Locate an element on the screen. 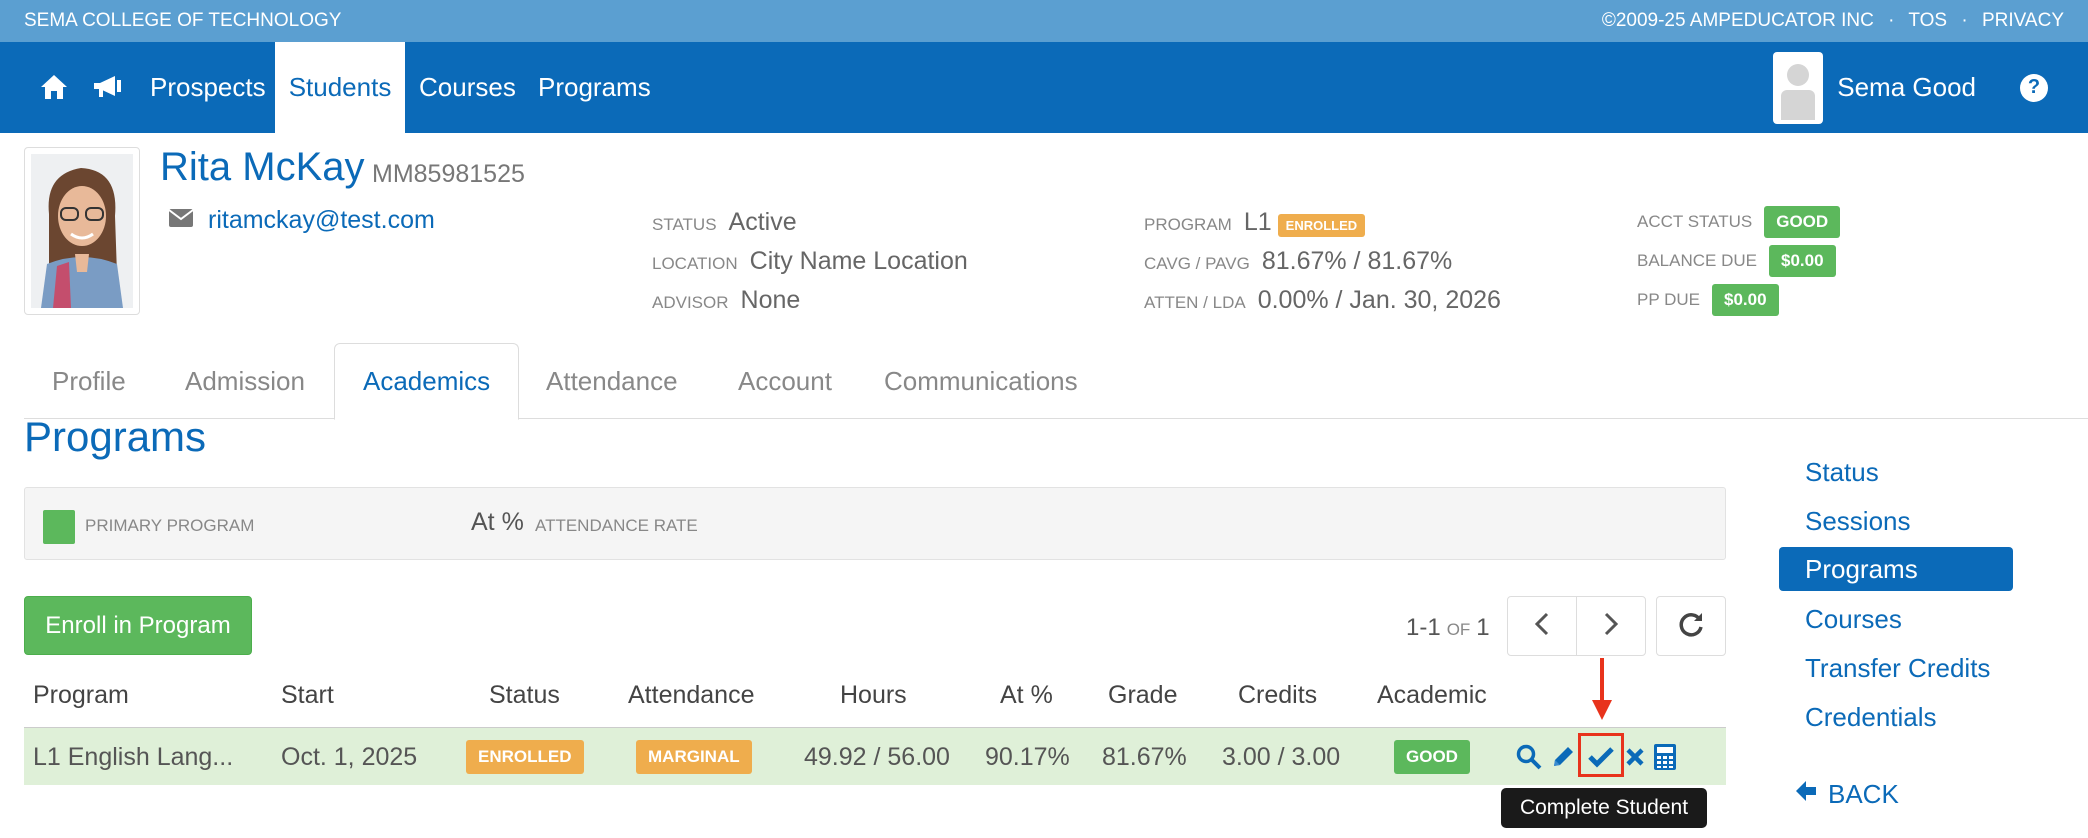  pp-field: PP DUE $0.00 is located at coordinates (1708, 300).